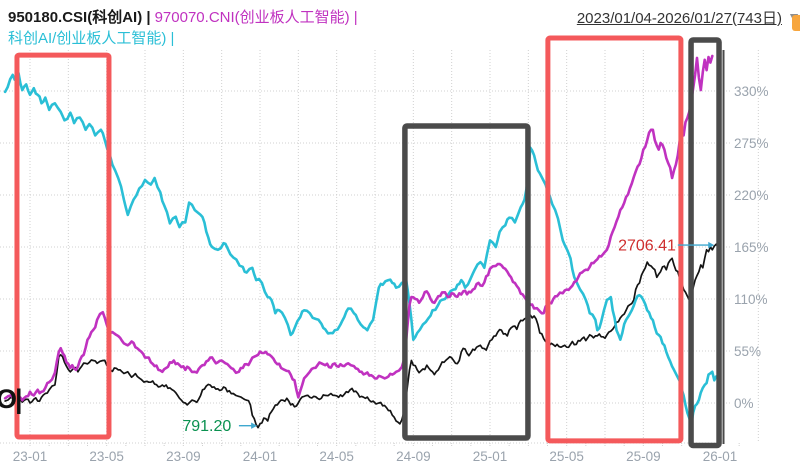 Image resolution: width=800 pixels, height=470 pixels. I want to click on legend-item-950180: 950180.CSI(科创AI) |, so click(79, 17).